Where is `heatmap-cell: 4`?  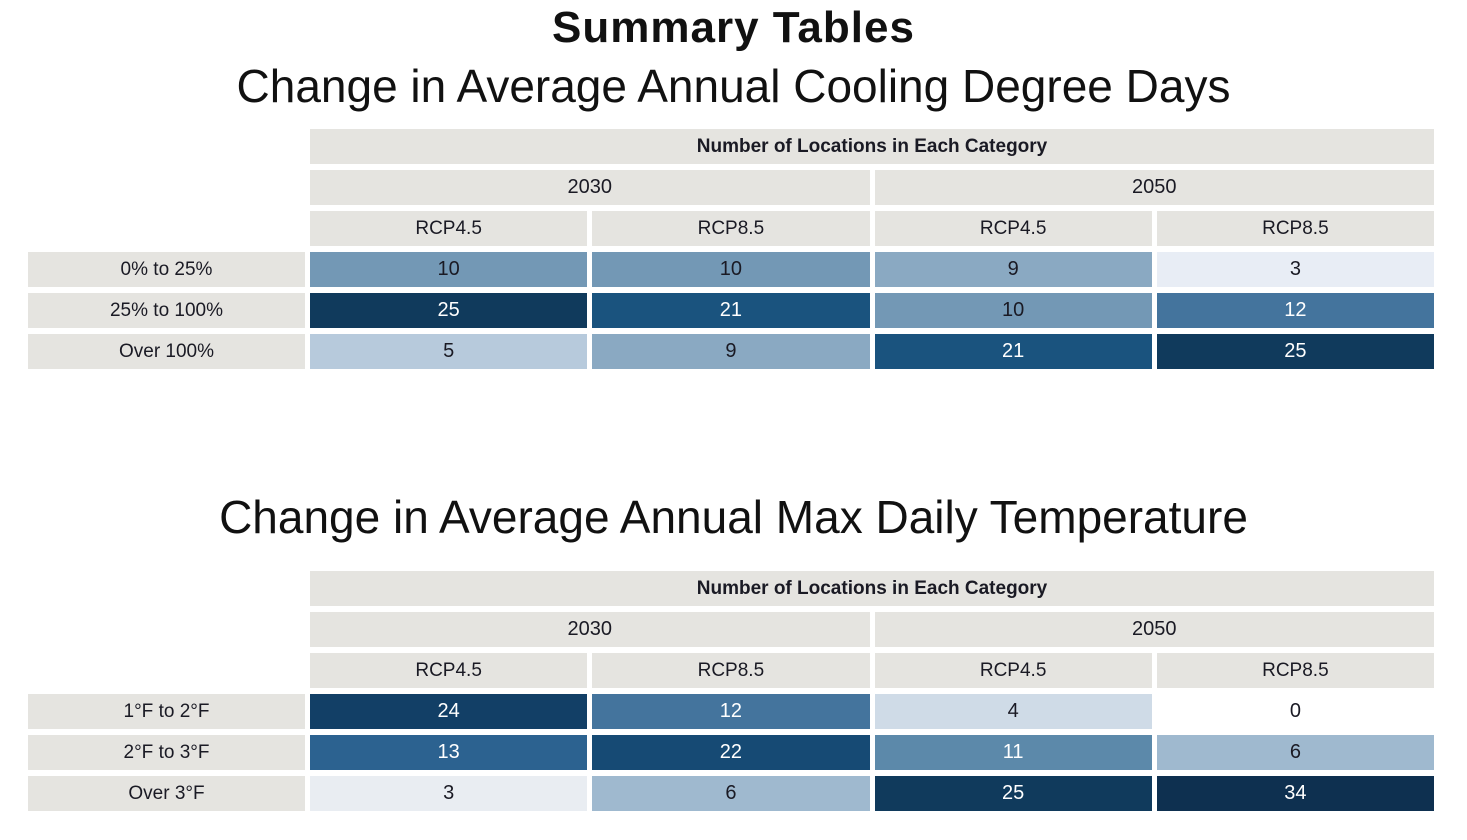 heatmap-cell: 4 is located at coordinates (1013, 711).